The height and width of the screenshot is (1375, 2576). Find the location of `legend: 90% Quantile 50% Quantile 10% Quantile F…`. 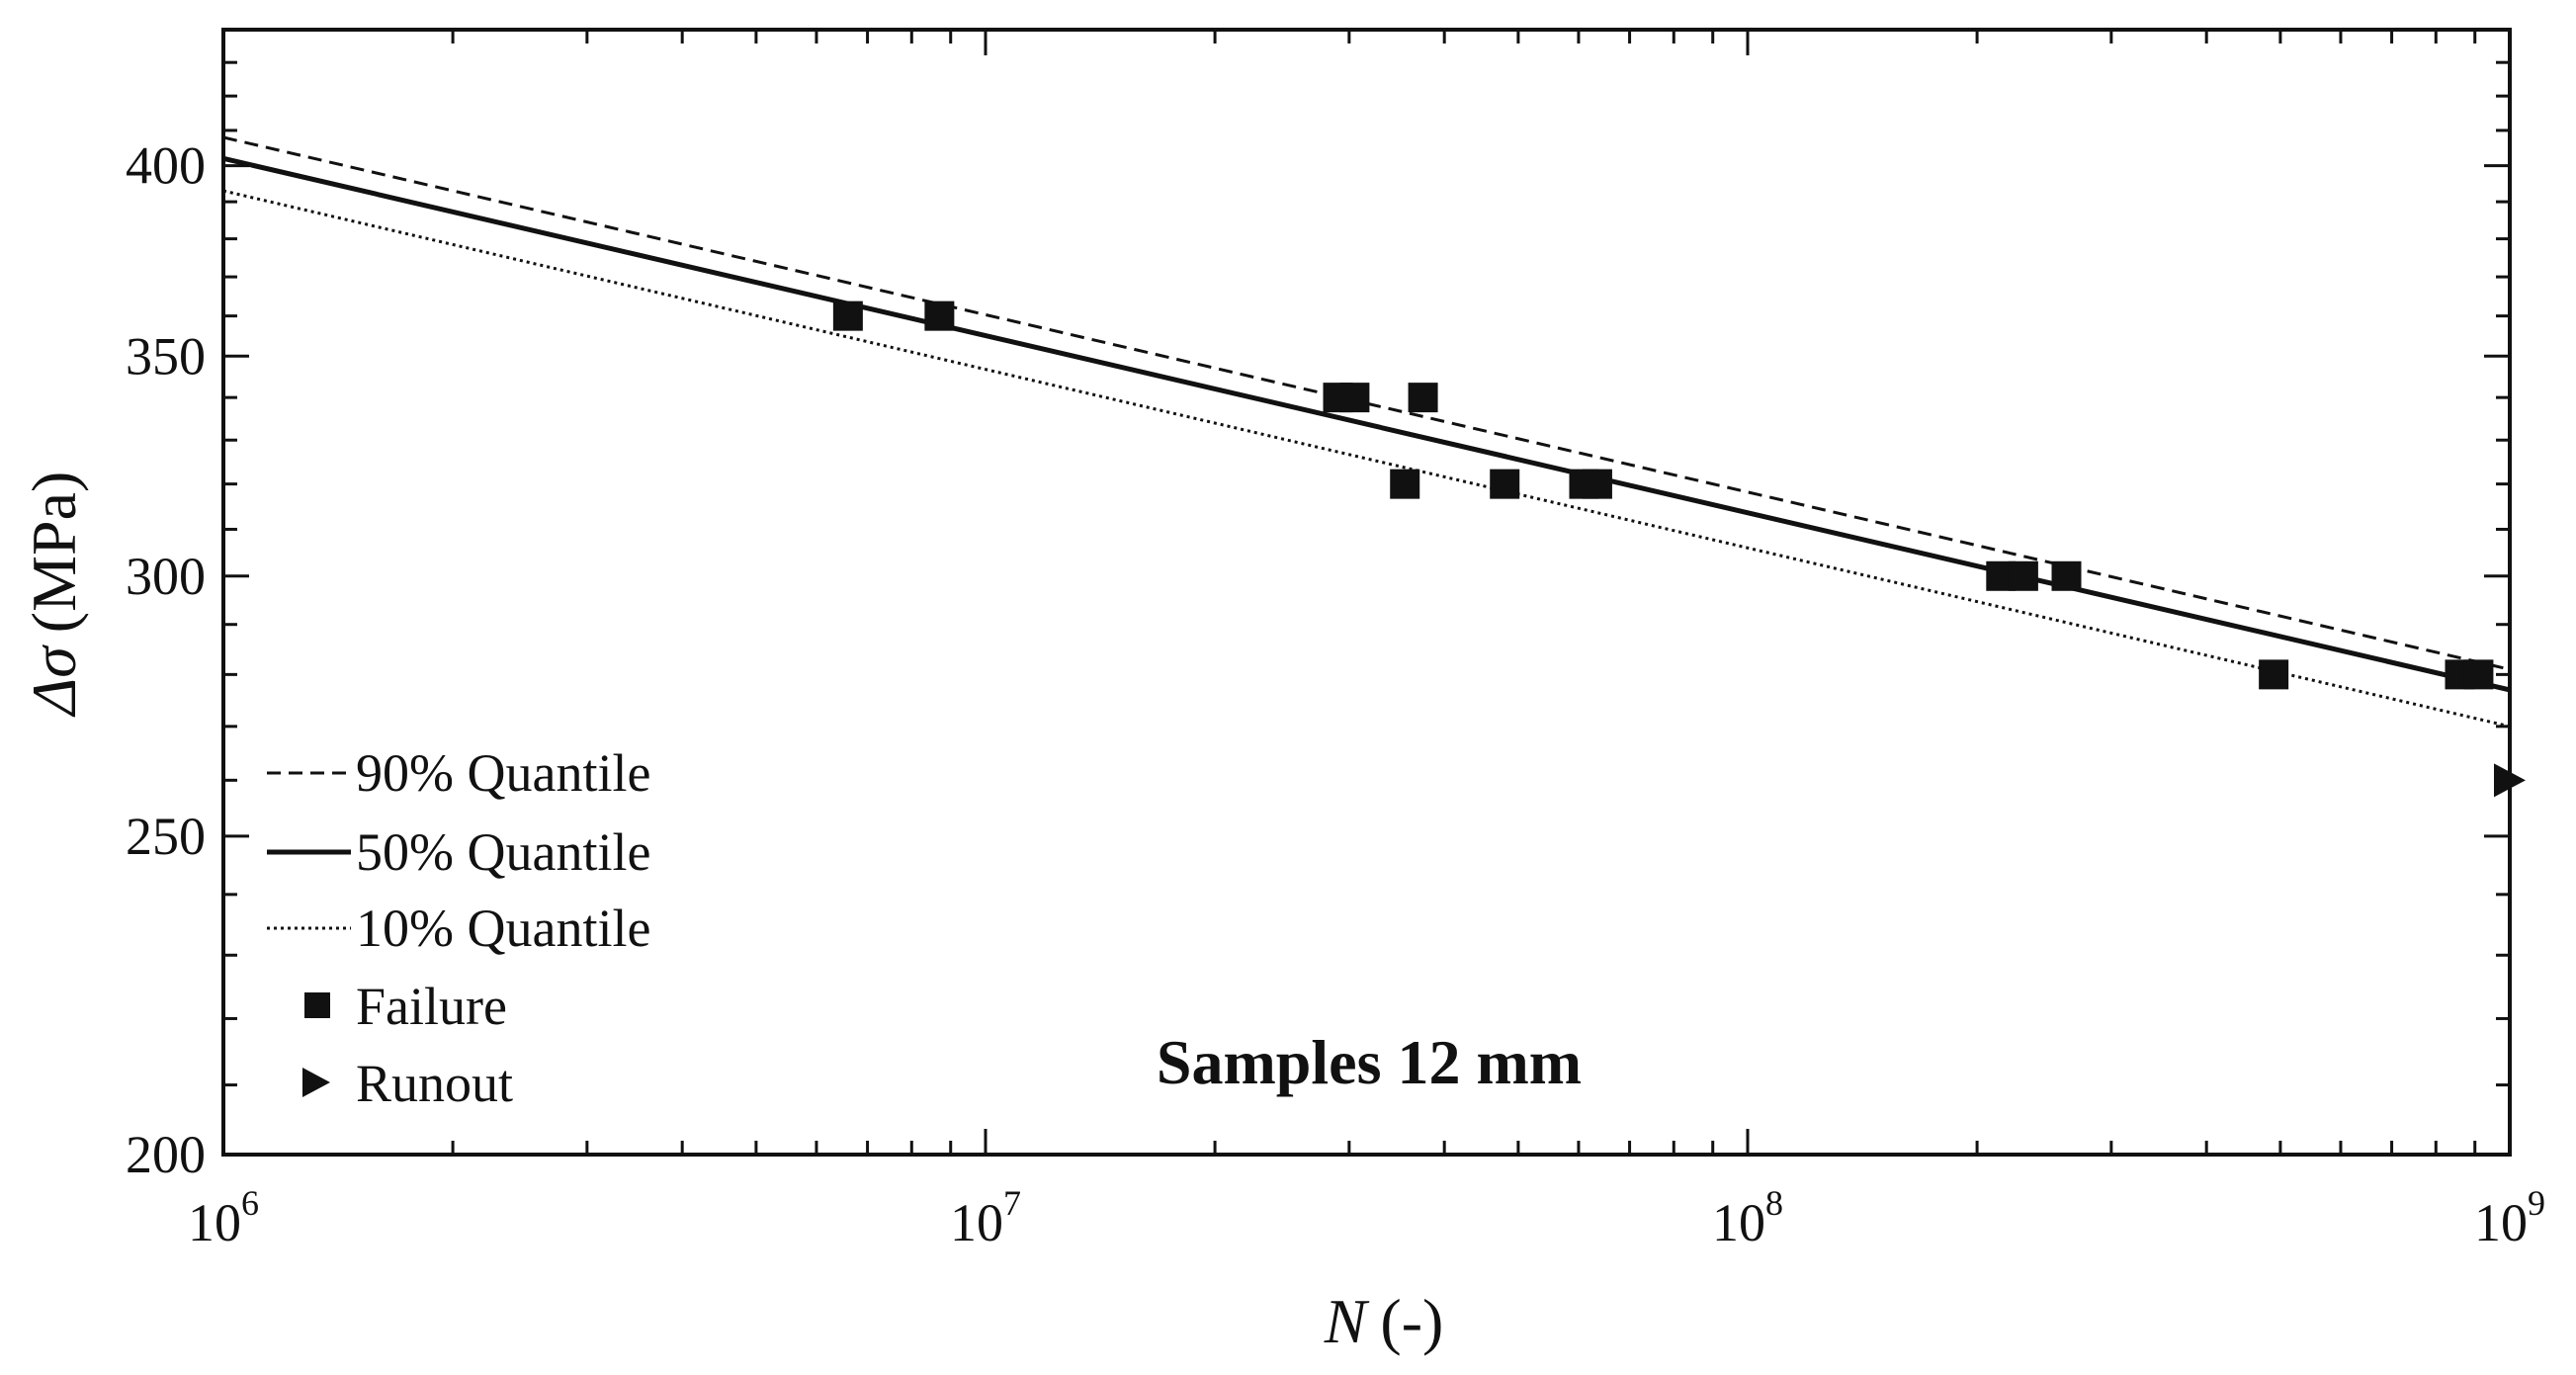

legend: 90% Quantile 50% Quantile 10% Quantile F… is located at coordinates (458, 928).